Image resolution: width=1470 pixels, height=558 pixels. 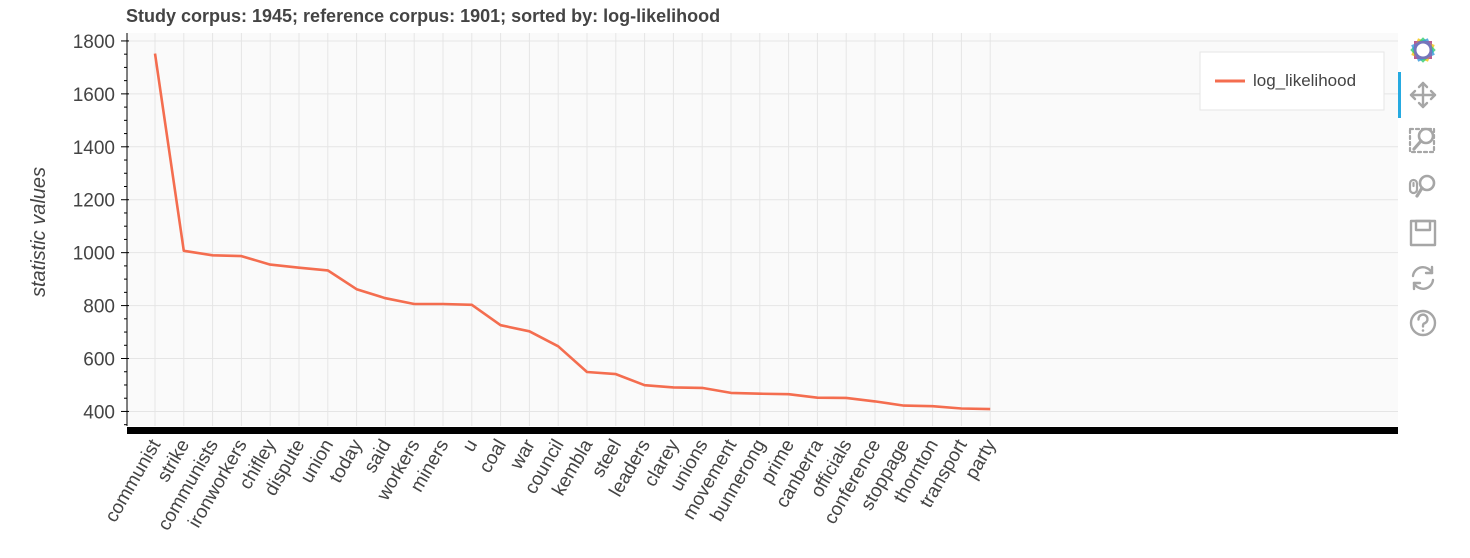 What do you see at coordinates (1423, 186) in the screenshot?
I see `wheel-zoom-icon` at bounding box center [1423, 186].